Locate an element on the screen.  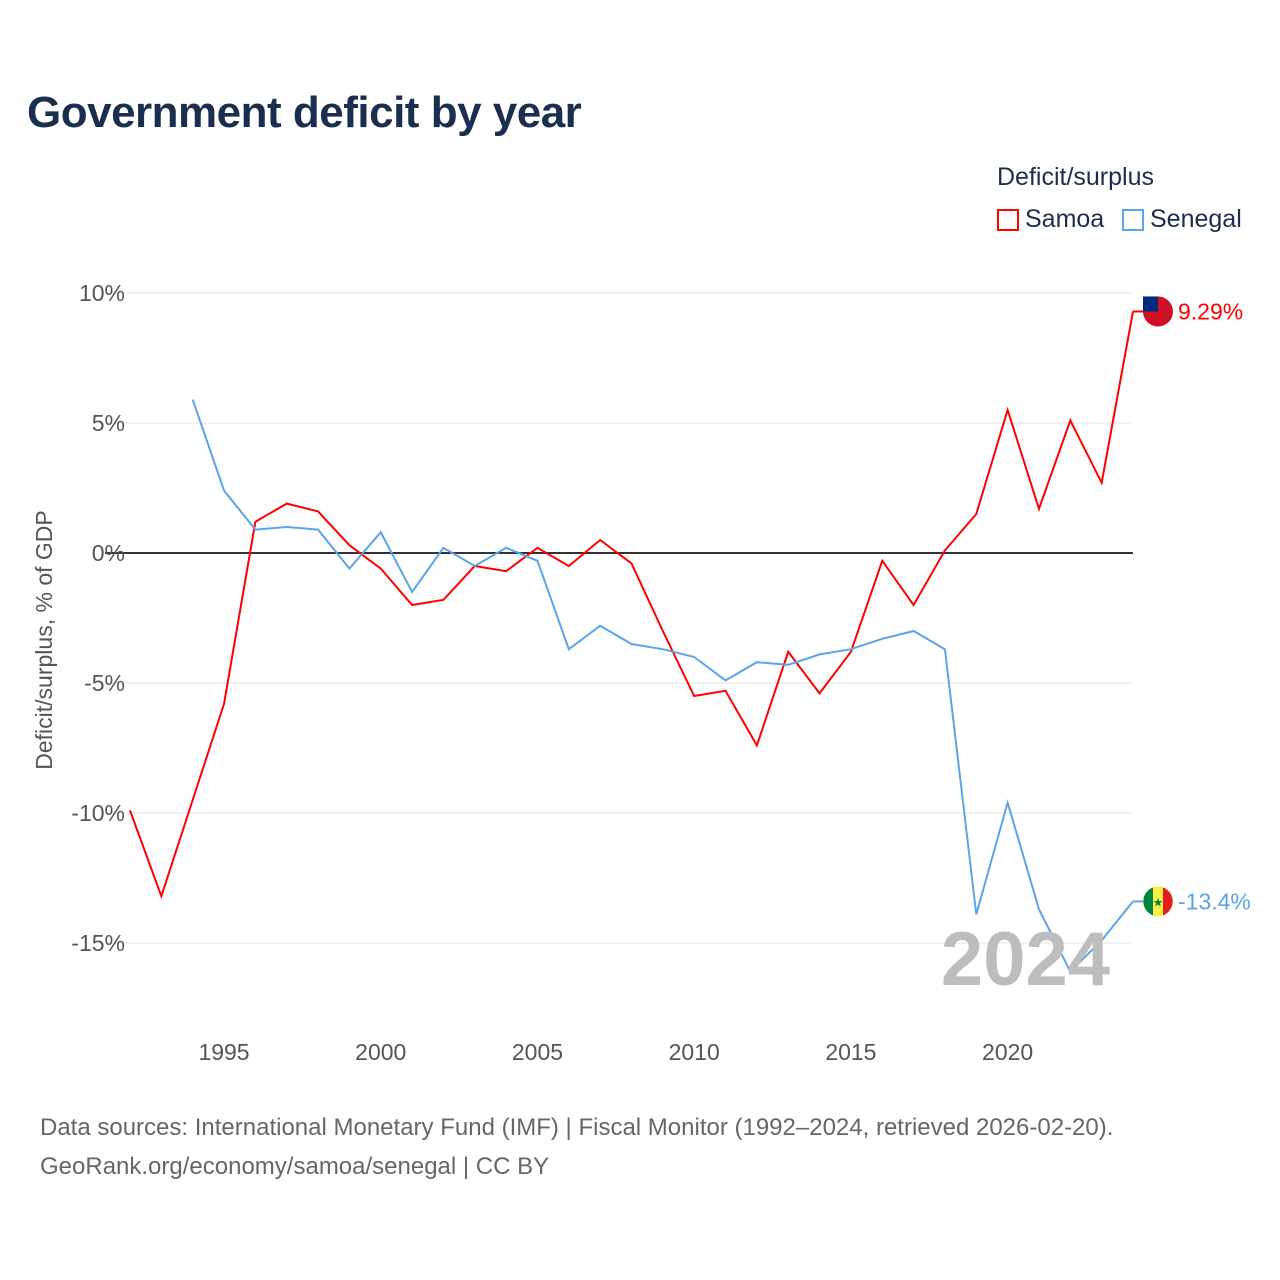
senegal-flag-red is located at coordinates (1168, 901).